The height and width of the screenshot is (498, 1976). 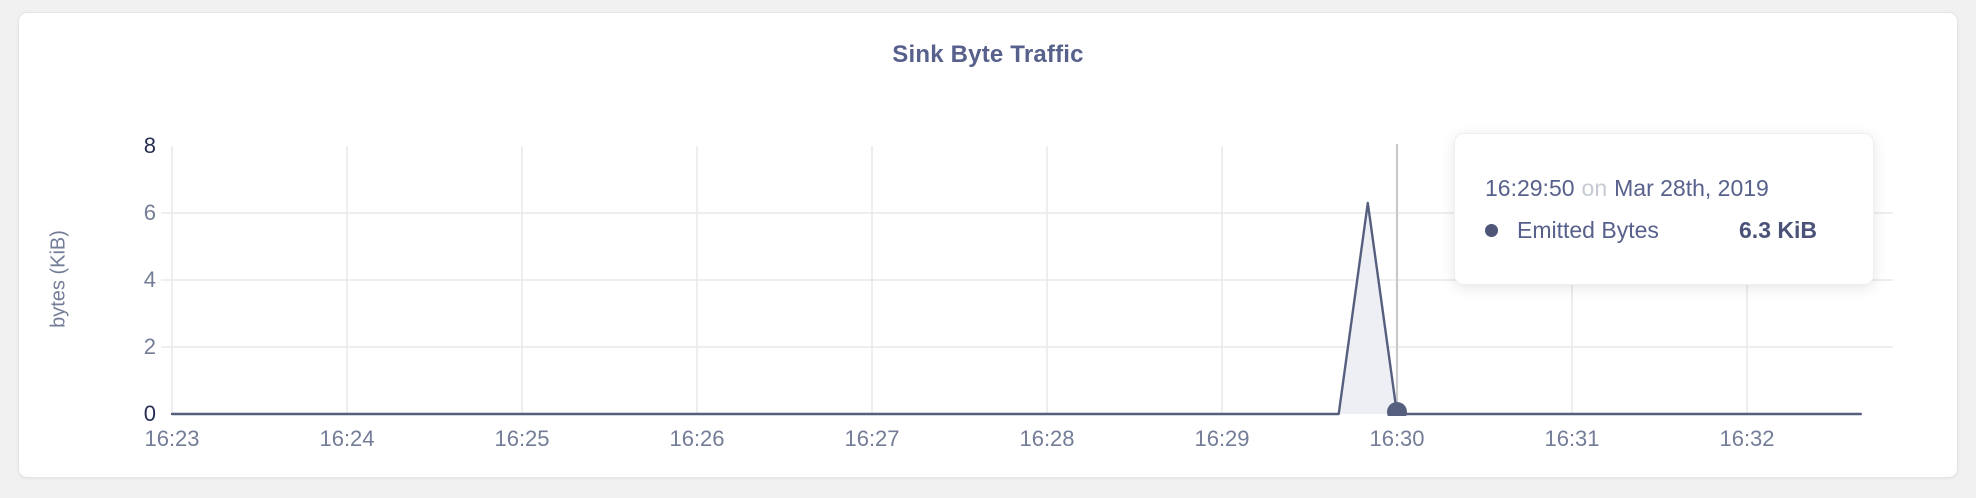 What do you see at coordinates (149, 413) in the screenshot?
I see `y-tick-label: 0` at bounding box center [149, 413].